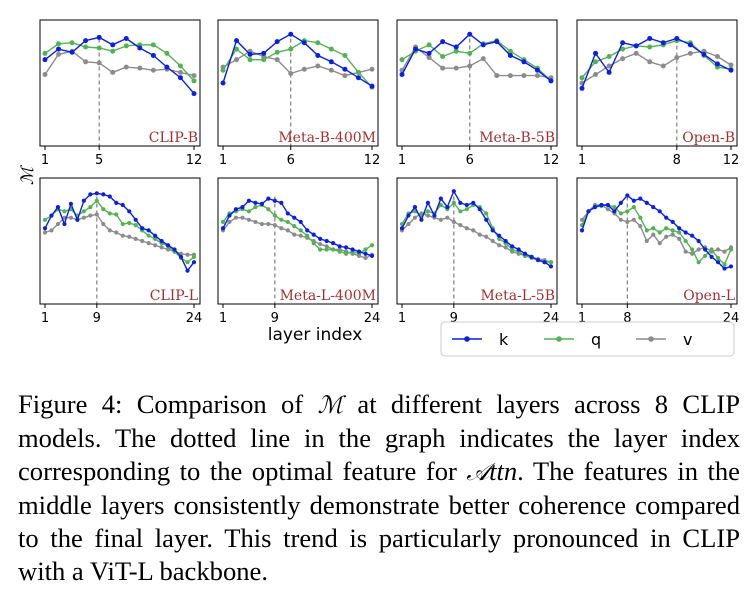 Image resolution: width=745 pixels, height=592 pixels. I want to click on legend-marker-k, so click(467, 339).